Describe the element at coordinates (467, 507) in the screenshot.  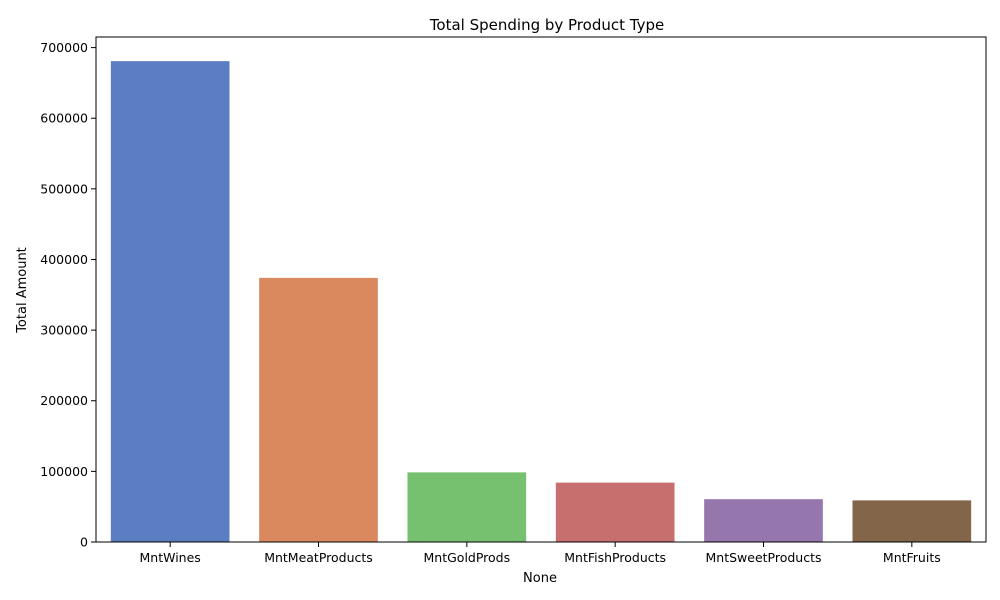
I see `bar-mntgoldprods` at that location.